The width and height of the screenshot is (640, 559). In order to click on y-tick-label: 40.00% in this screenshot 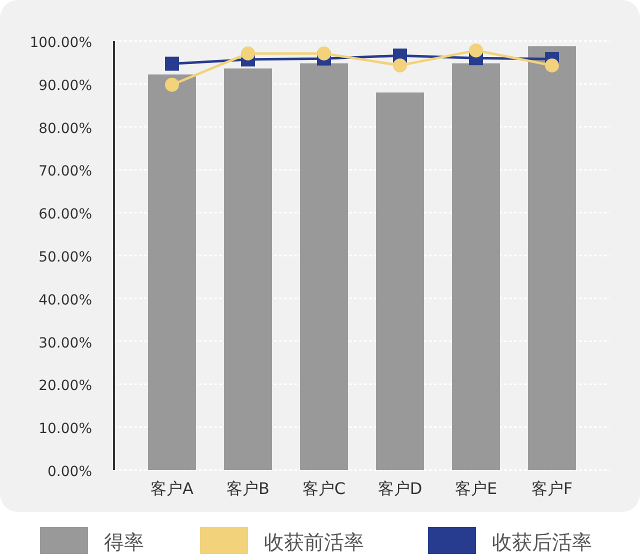, I will do `click(65, 300)`.